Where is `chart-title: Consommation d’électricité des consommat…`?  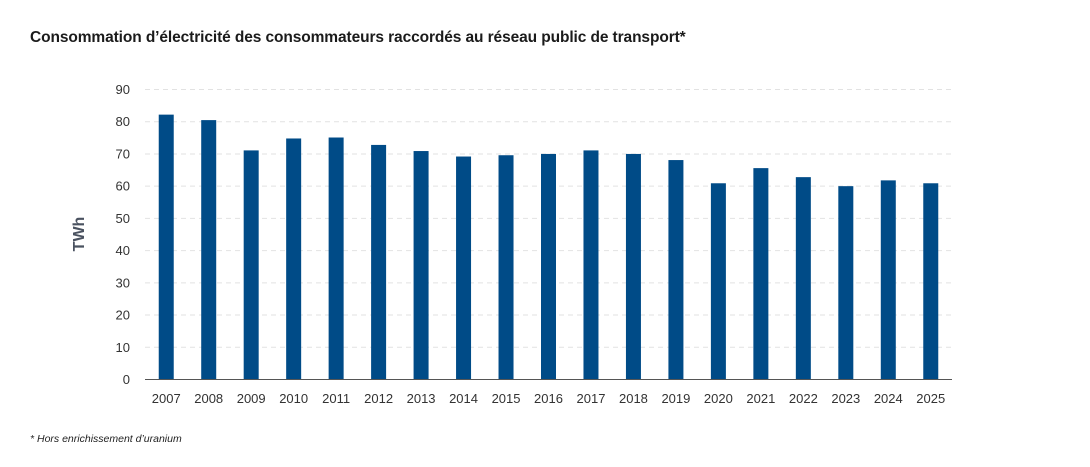
chart-title: Consommation d’électricité des consommat… is located at coordinates (358, 37).